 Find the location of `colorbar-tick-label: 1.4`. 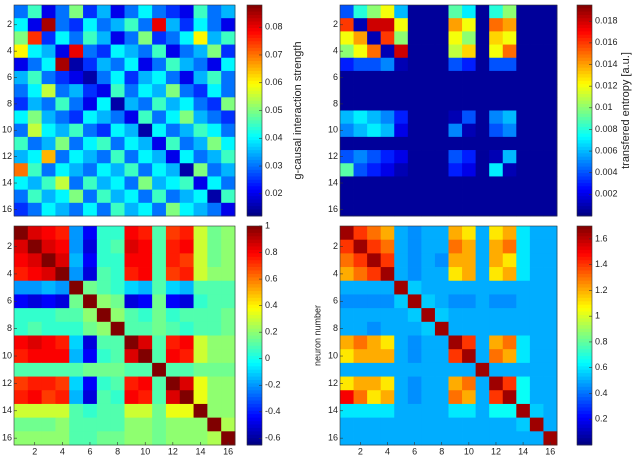

colorbar-tick-label: 1.4 is located at coordinates (601, 264).